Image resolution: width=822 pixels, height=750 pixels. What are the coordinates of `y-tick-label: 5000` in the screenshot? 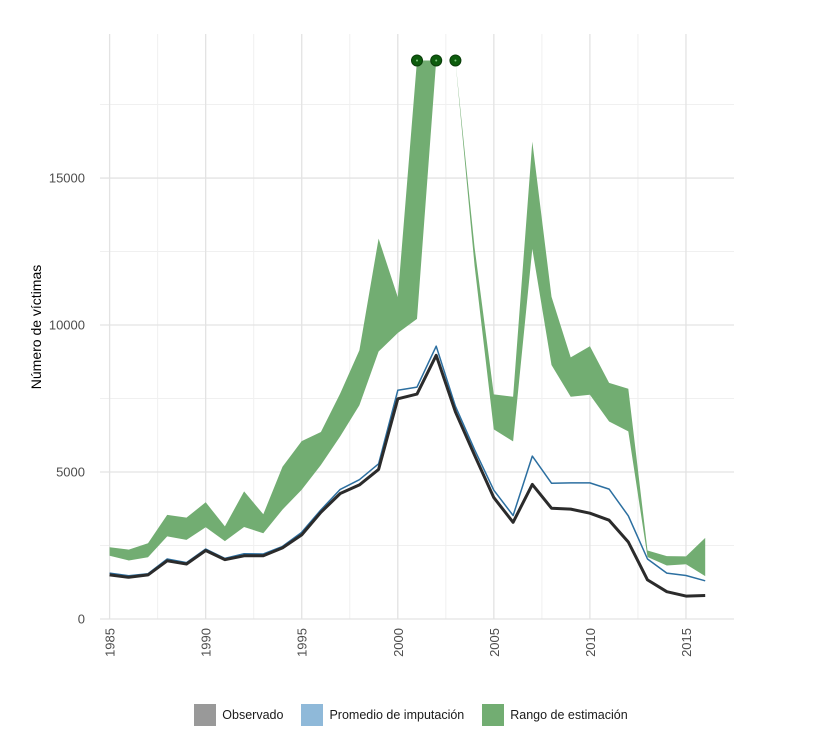 It's located at (70, 472).